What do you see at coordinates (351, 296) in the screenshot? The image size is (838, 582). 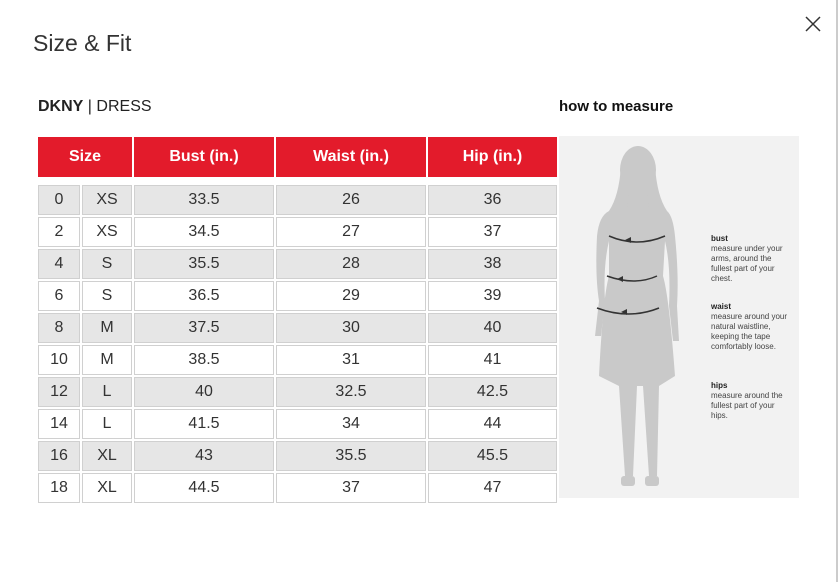 I see `table-cell: 29` at bounding box center [351, 296].